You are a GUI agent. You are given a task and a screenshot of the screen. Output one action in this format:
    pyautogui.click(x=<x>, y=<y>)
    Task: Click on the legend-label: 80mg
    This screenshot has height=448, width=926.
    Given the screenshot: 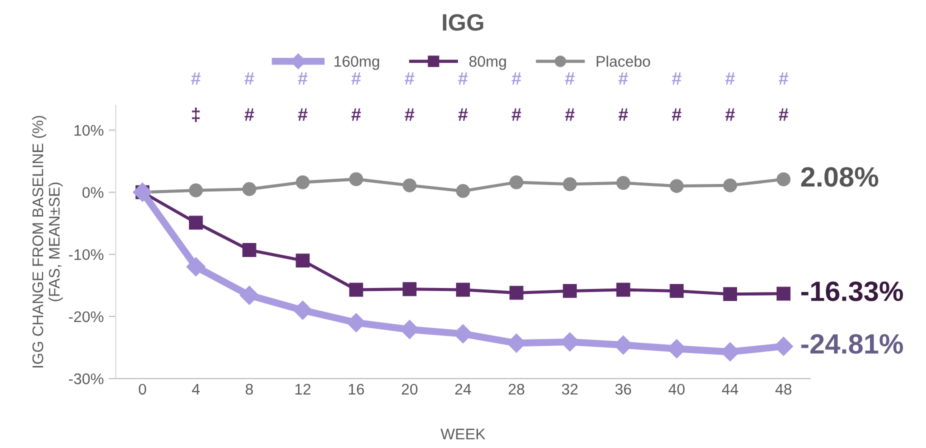 What is the action you would take?
    pyautogui.click(x=487, y=63)
    